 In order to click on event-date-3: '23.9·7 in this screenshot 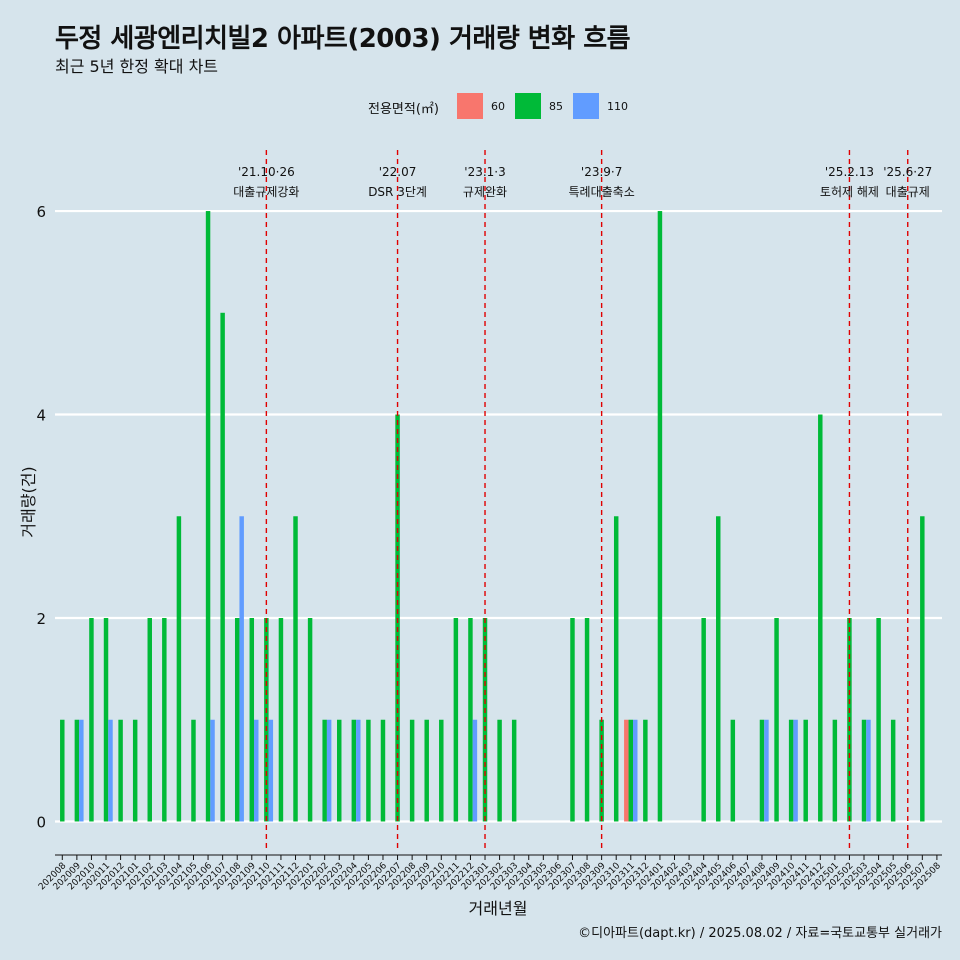, I will do `click(601, 172)`.